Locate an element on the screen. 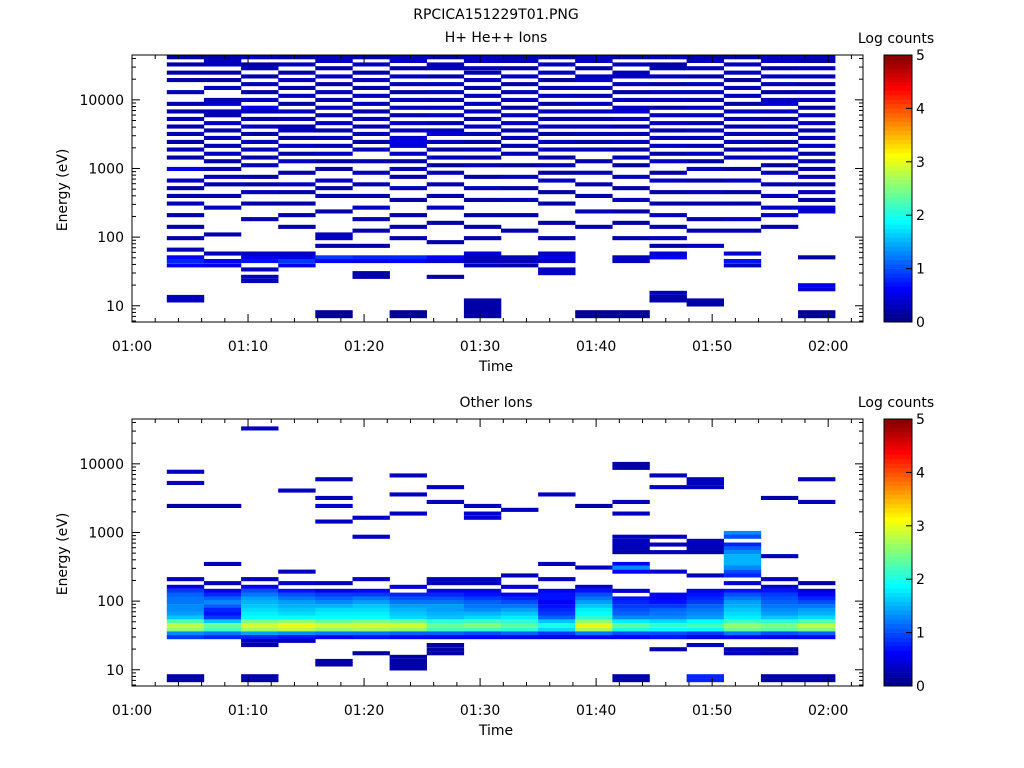  panel-title: H+ He++ Ions is located at coordinates (496, 38).